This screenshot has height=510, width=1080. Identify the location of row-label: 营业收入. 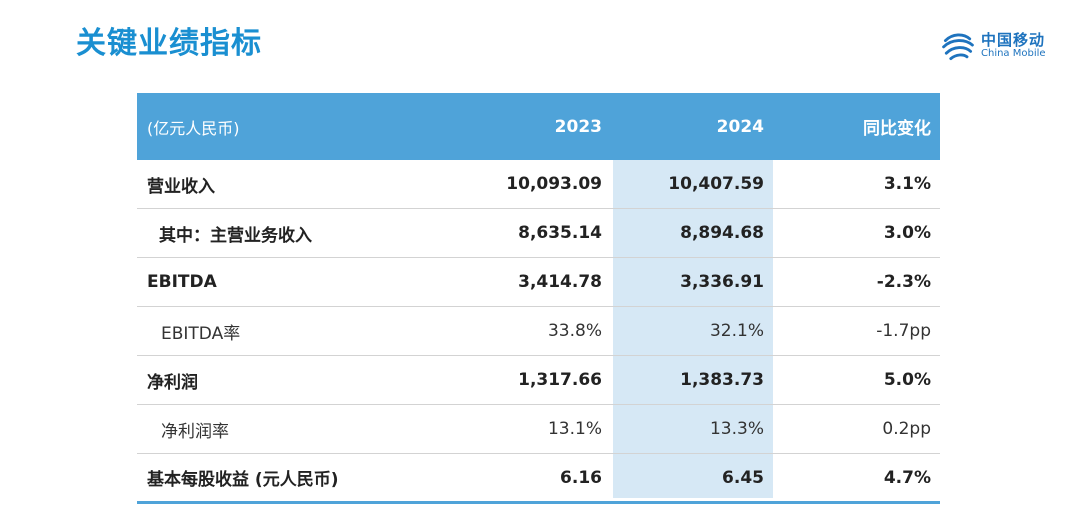
(181, 186).